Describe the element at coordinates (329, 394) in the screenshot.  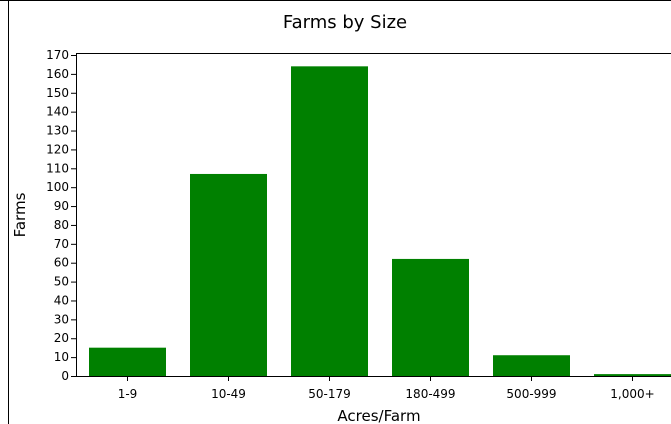
I see `x-category-label: 50-179` at that location.